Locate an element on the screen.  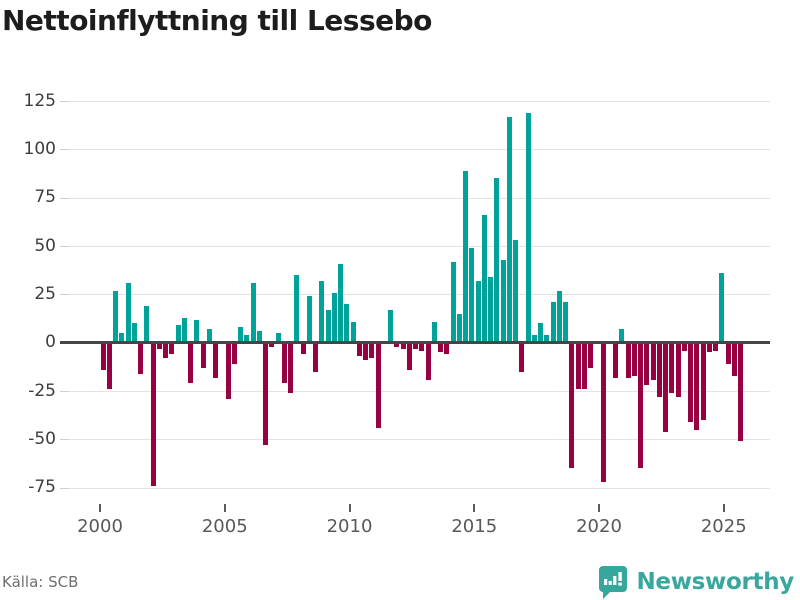
x-axis-label: 2025 is located at coordinates (723, 526).